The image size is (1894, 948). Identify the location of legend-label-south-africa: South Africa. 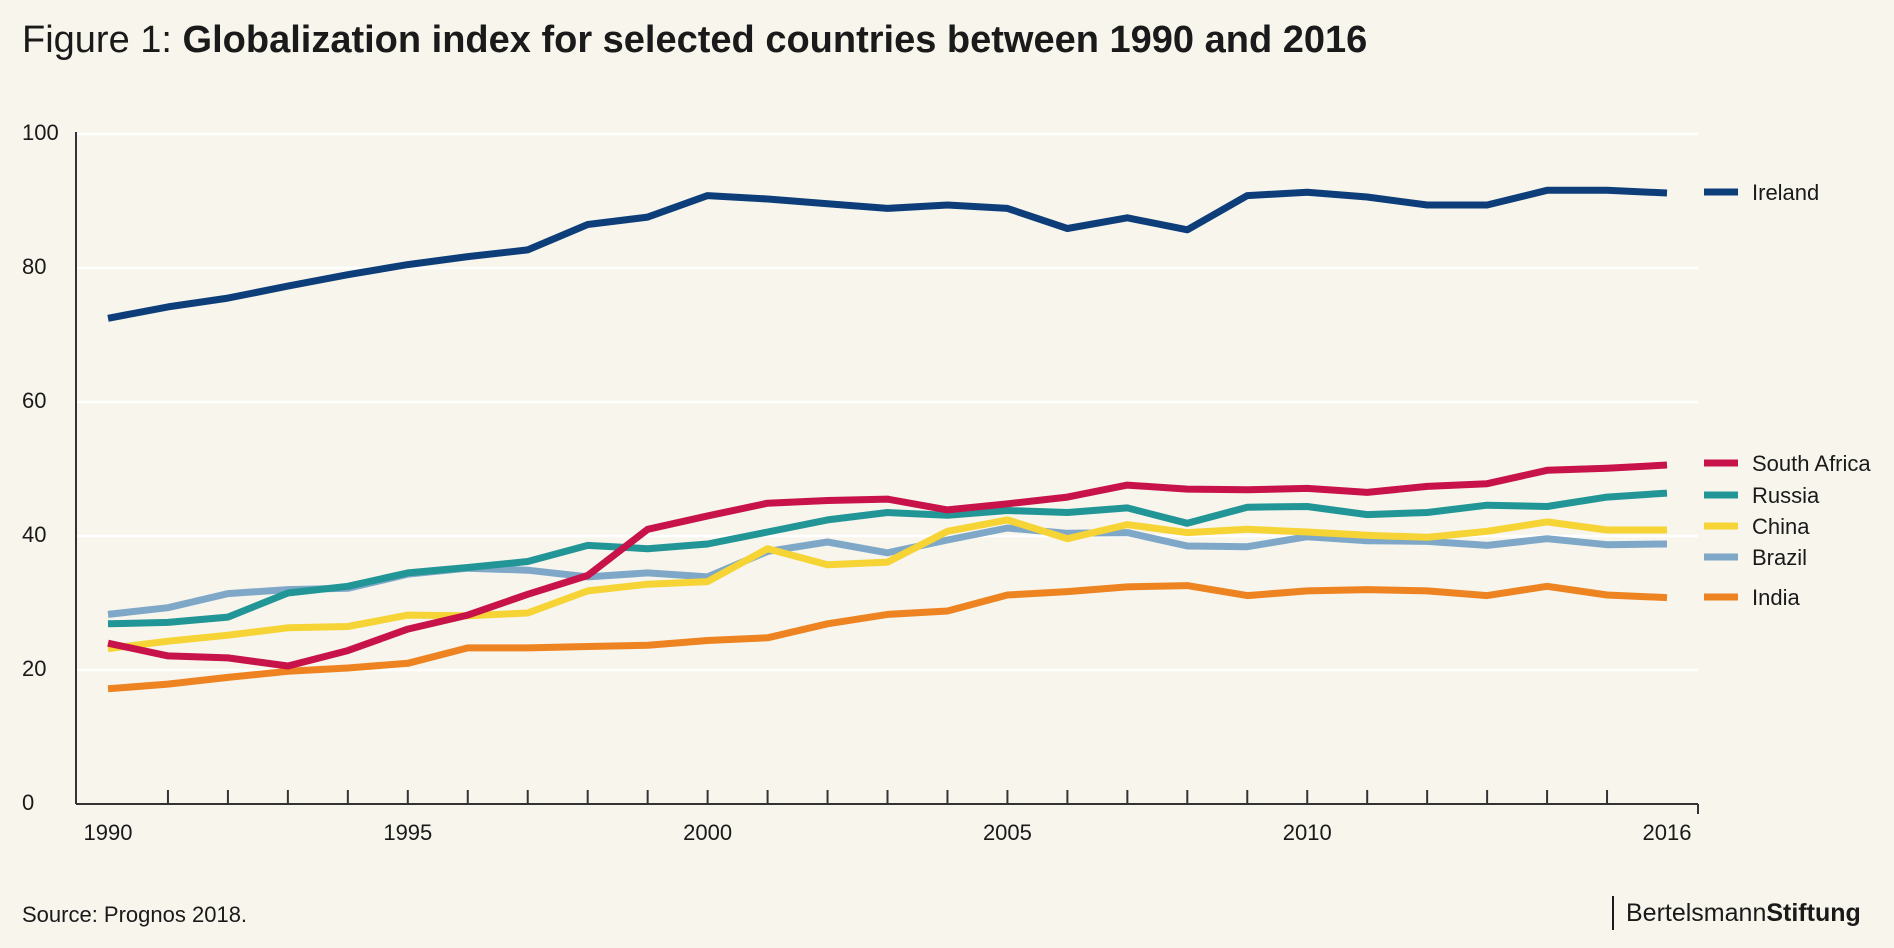
(1811, 463).